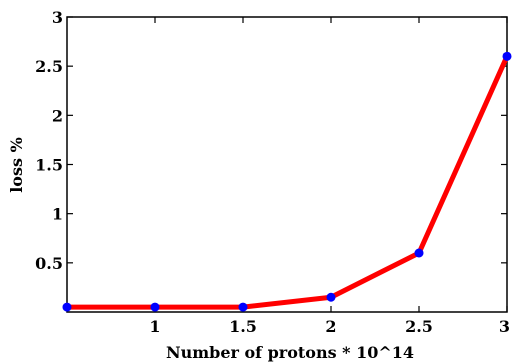 The width and height of the screenshot is (513, 364). I want to click on y-axis-title: loss %, so click(16, 165).